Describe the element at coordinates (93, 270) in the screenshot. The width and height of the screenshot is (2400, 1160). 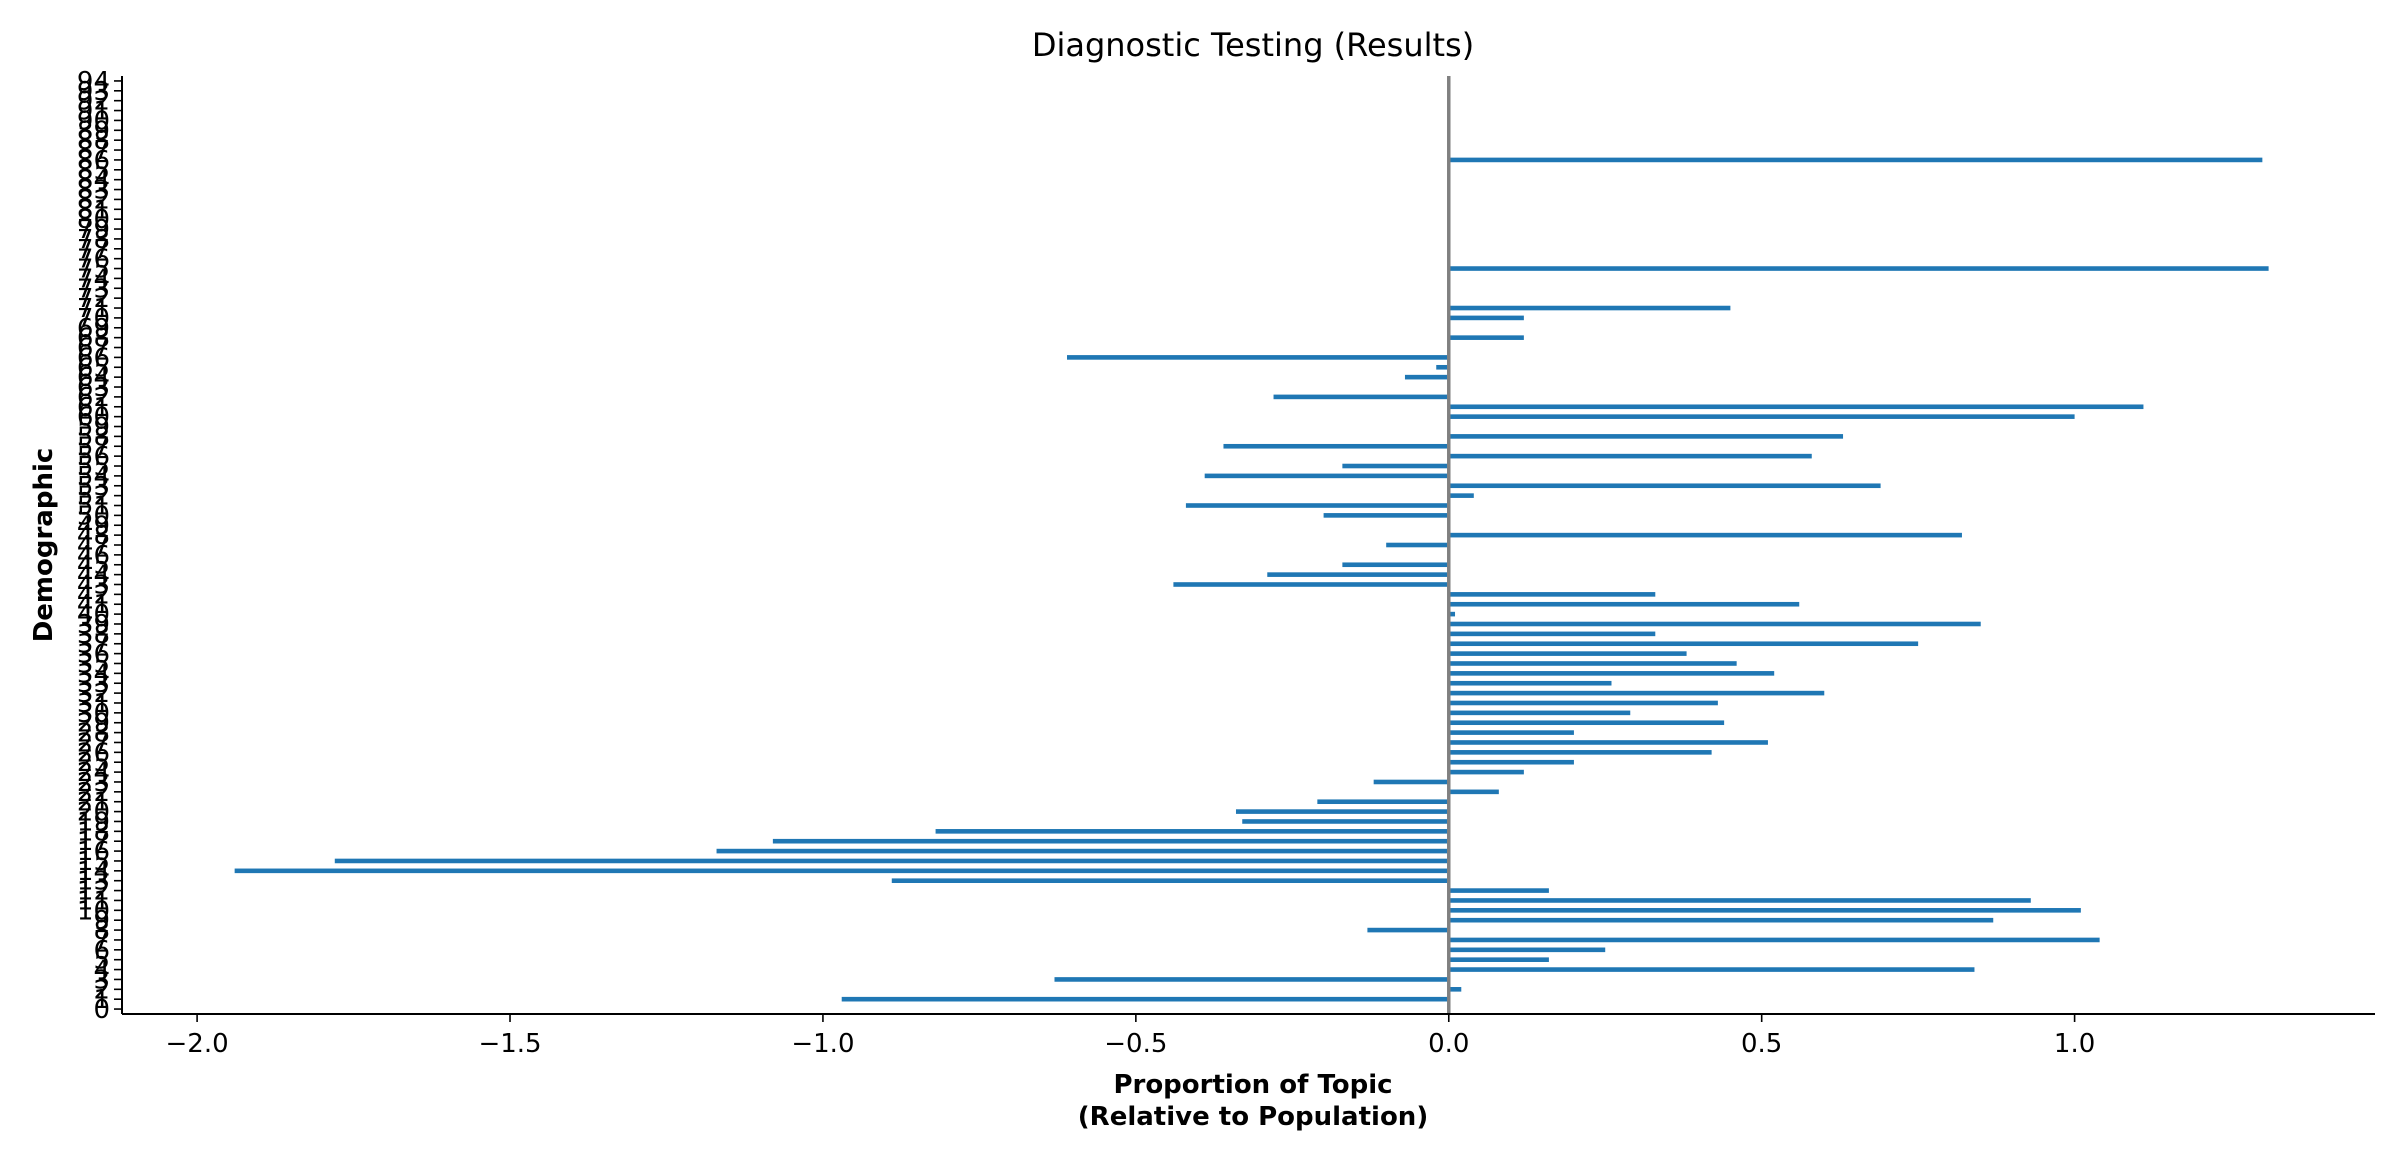
I see `y-tick-label-75: 75` at that location.